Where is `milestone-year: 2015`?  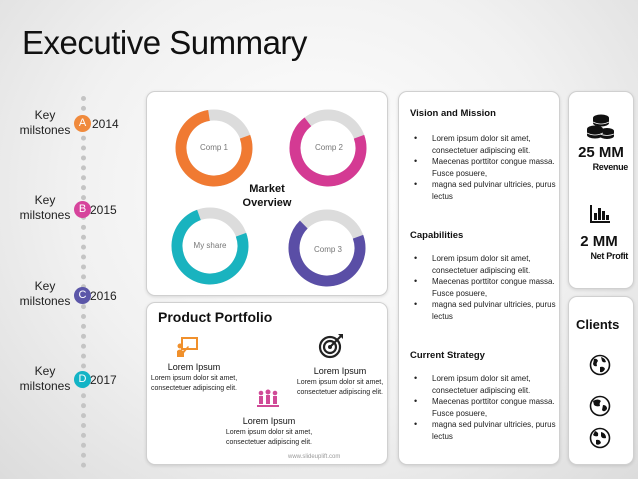 milestone-year: 2015 is located at coordinates (103, 210).